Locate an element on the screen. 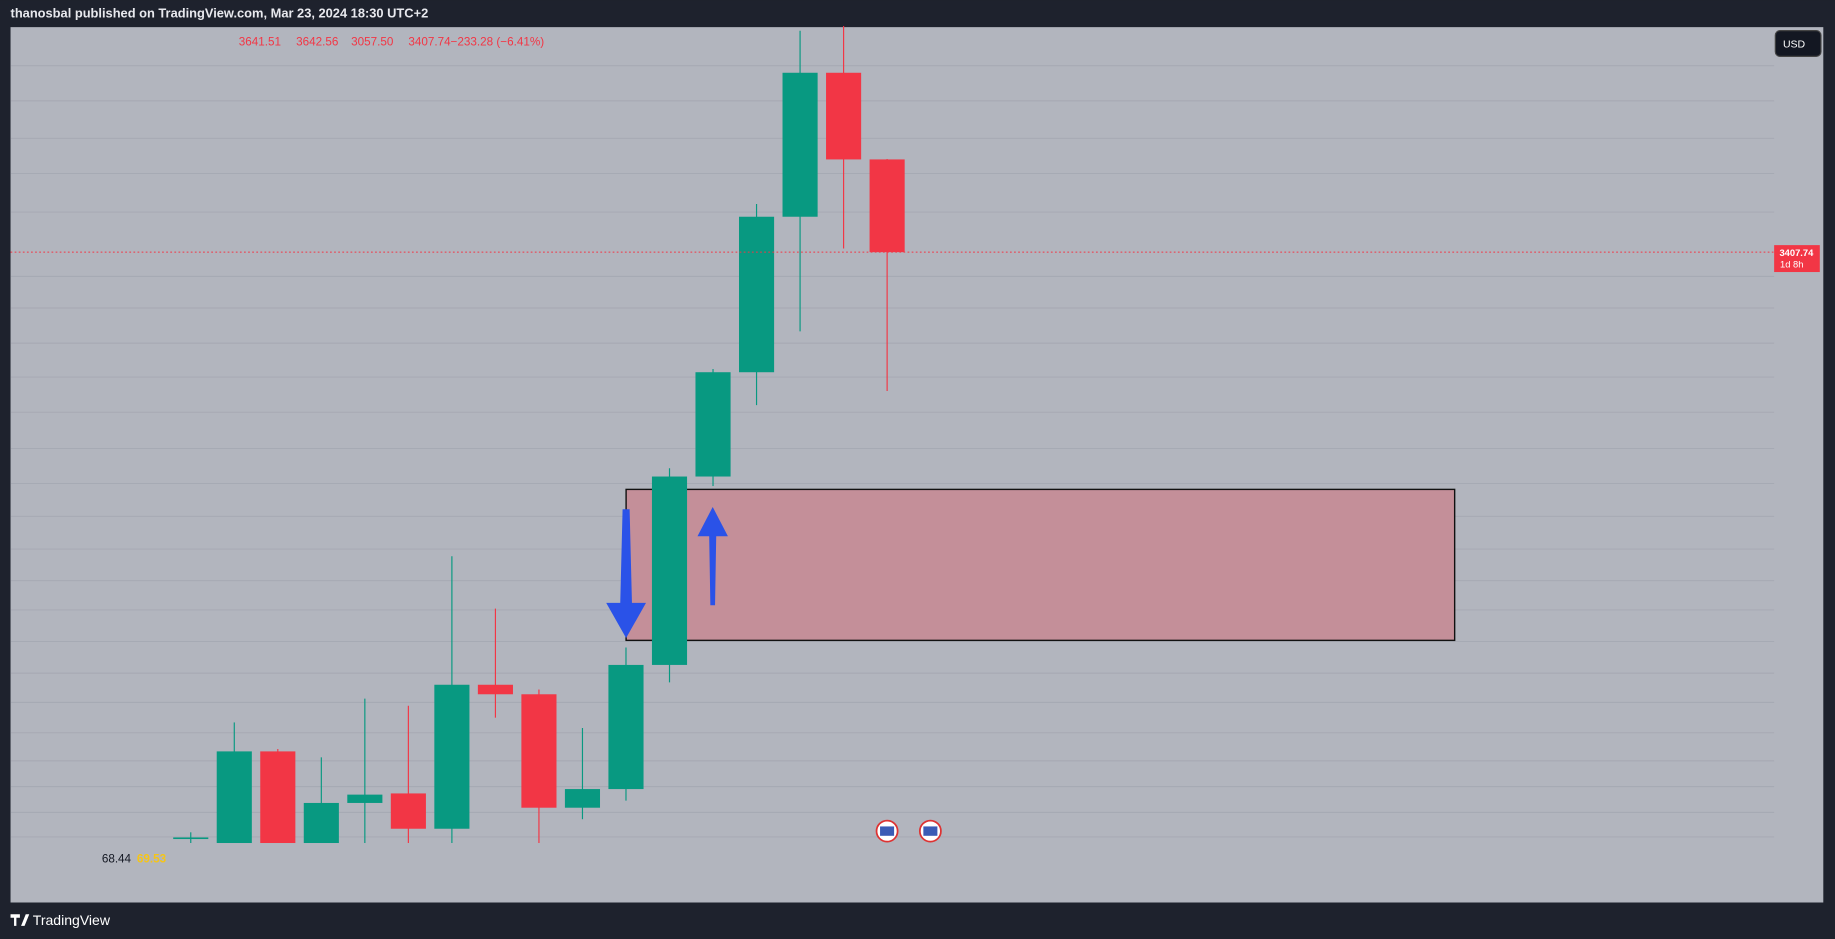  price-tag is located at coordinates (1797, 259).